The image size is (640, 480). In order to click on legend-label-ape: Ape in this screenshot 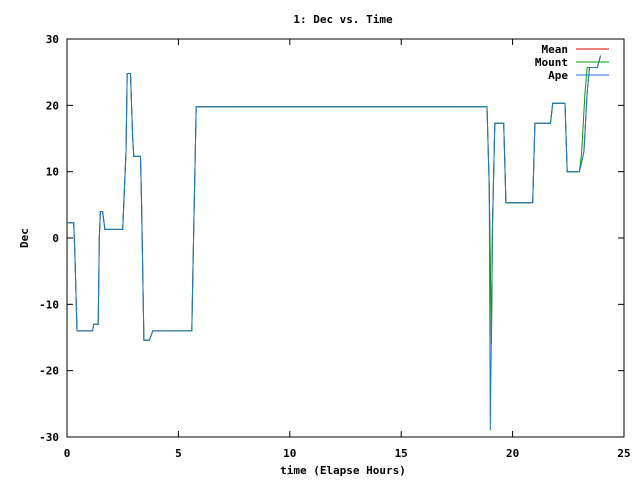, I will do `click(558, 75)`.